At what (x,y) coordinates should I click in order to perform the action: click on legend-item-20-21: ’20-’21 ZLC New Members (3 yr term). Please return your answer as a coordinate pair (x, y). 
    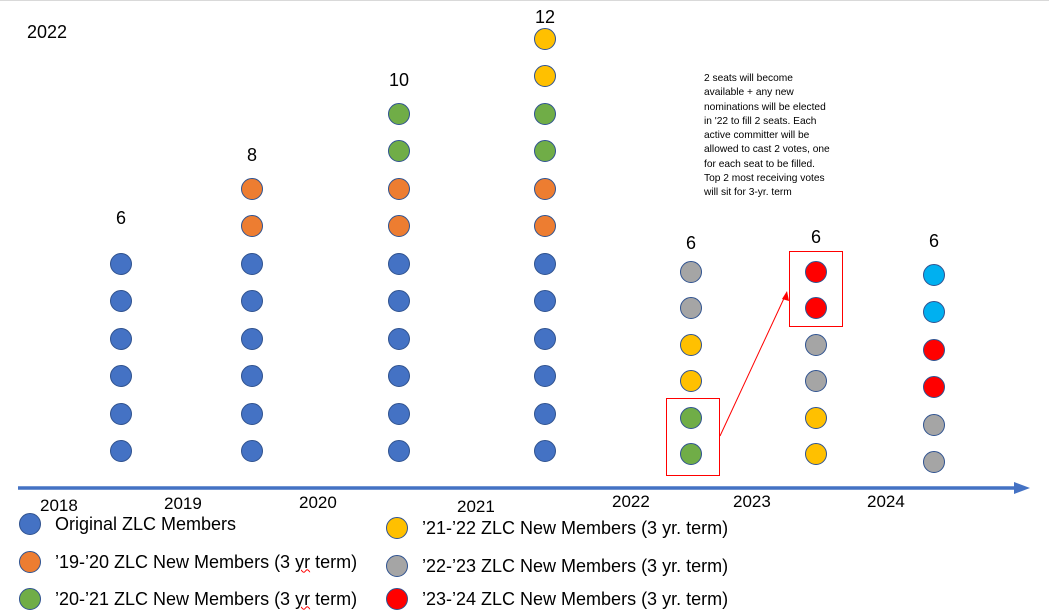
    Looking at the image, I should click on (188, 599).